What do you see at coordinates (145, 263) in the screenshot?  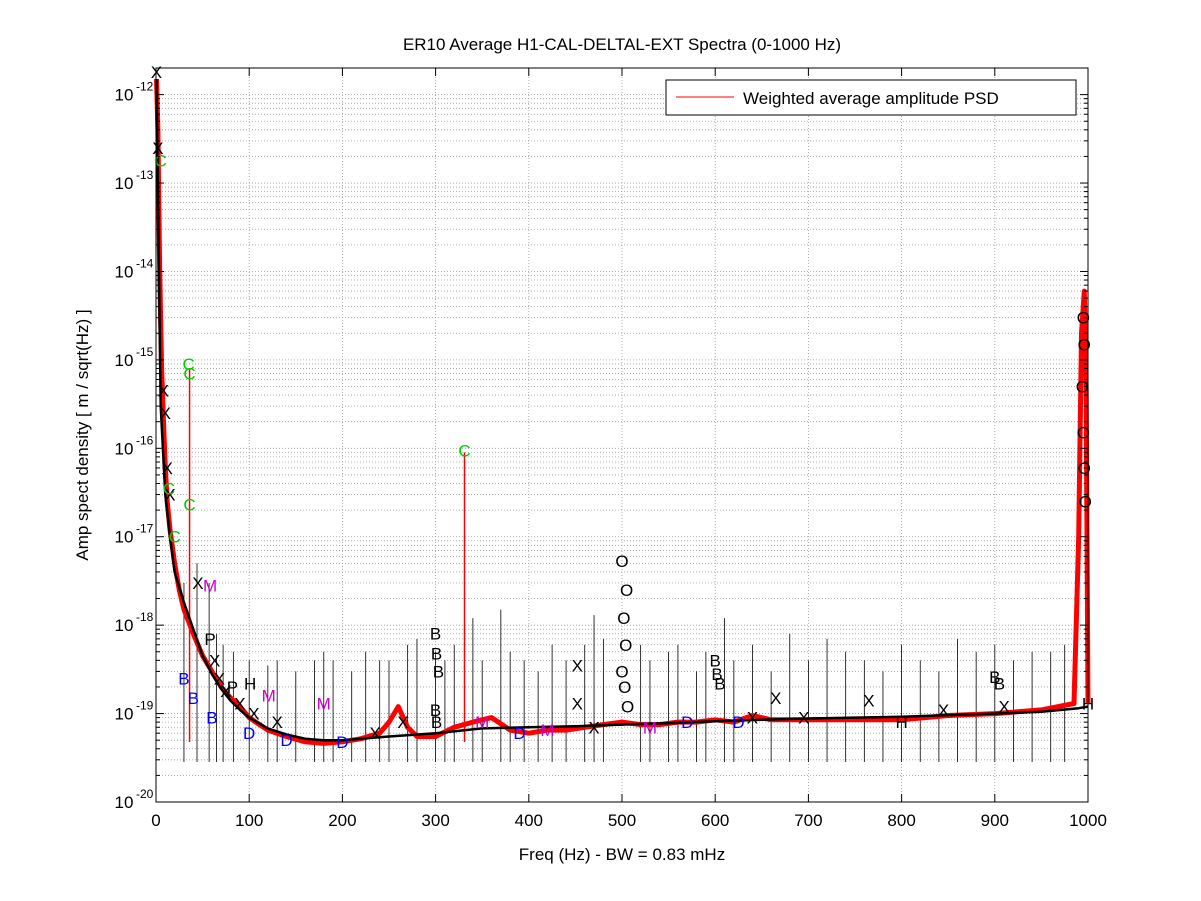 I see `y-tick-label-exponent: -14` at bounding box center [145, 263].